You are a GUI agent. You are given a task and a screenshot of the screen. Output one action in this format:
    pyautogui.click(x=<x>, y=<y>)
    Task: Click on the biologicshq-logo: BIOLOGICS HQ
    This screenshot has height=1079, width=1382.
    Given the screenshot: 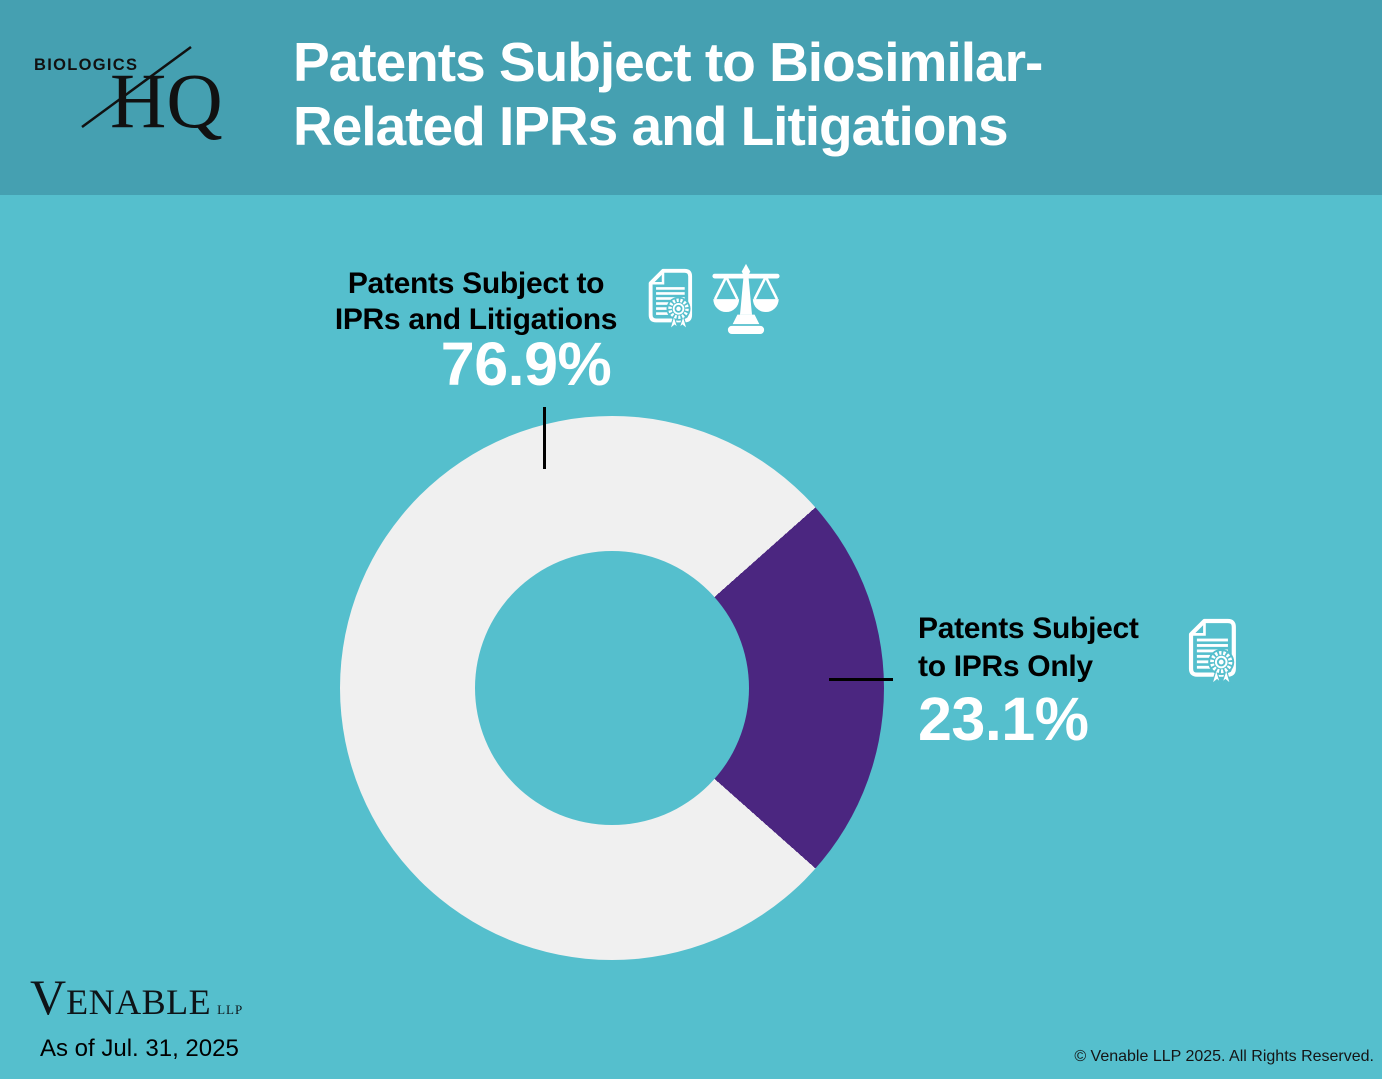 What is the action you would take?
    pyautogui.click(x=145, y=111)
    